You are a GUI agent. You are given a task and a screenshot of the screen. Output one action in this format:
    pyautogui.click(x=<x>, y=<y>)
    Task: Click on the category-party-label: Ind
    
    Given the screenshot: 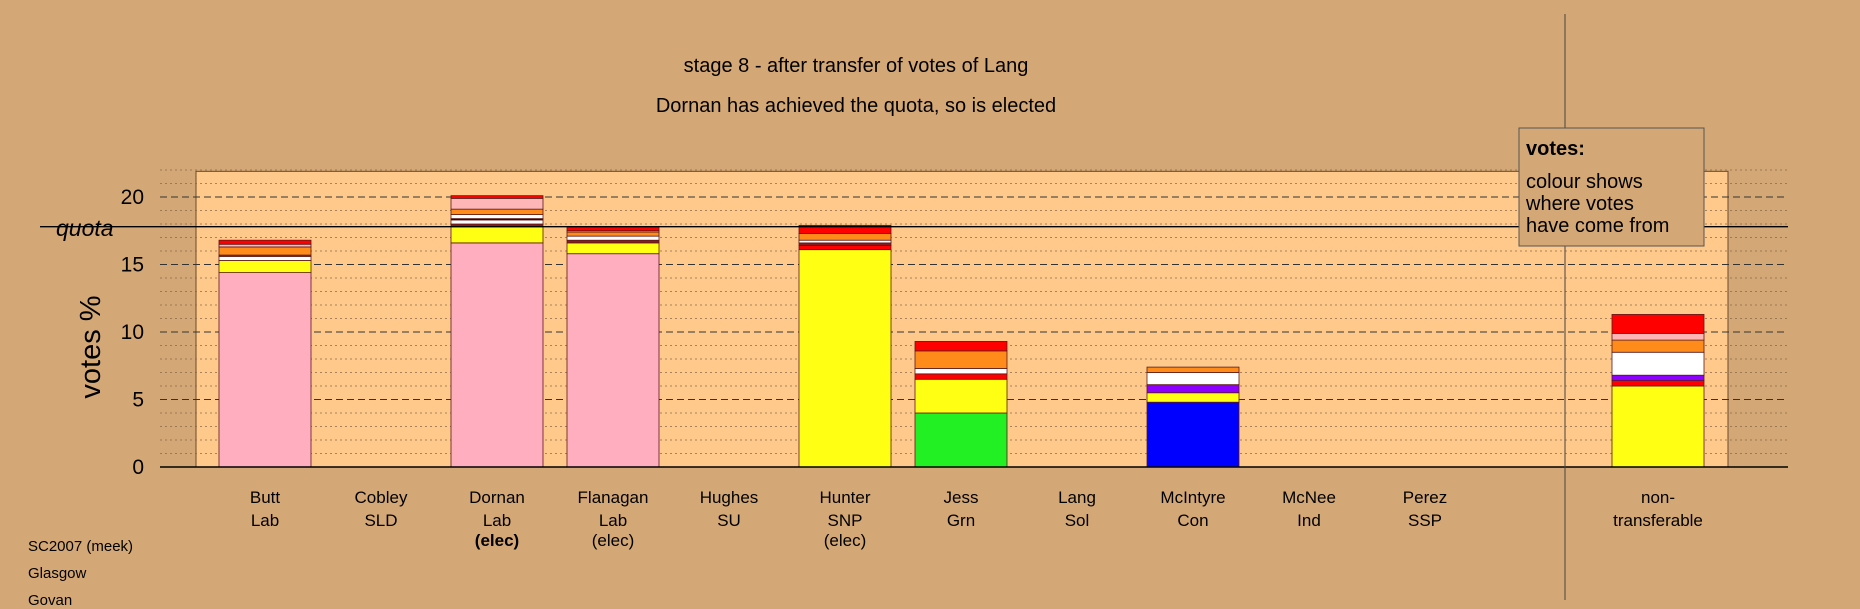 What is the action you would take?
    pyautogui.click(x=1309, y=520)
    